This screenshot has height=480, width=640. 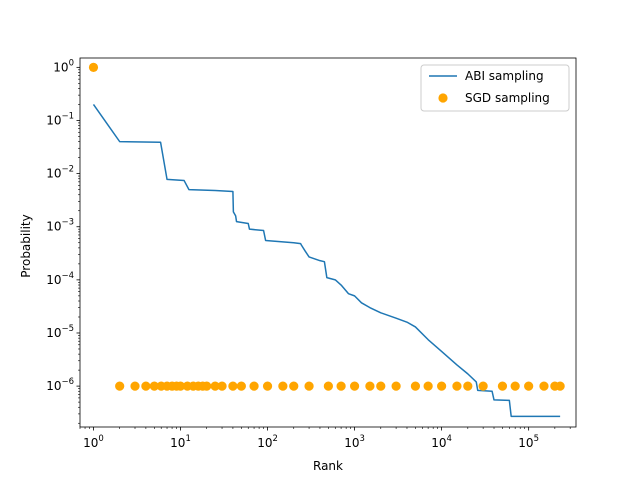 What do you see at coordinates (93, 442) in the screenshot?
I see `x-tick-label: 10⁰` at bounding box center [93, 442].